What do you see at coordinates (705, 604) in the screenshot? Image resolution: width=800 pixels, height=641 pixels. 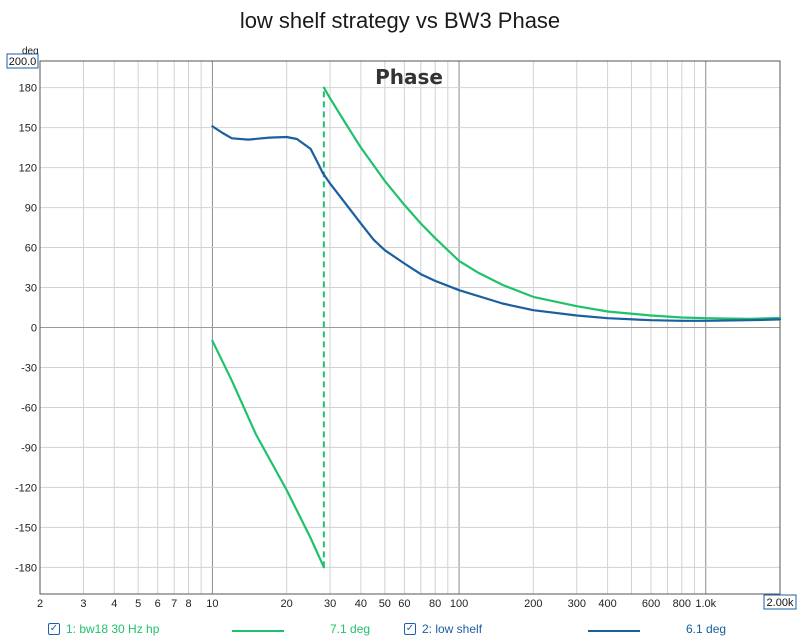 I see `x-tick-label: 1.0k` at bounding box center [705, 604].